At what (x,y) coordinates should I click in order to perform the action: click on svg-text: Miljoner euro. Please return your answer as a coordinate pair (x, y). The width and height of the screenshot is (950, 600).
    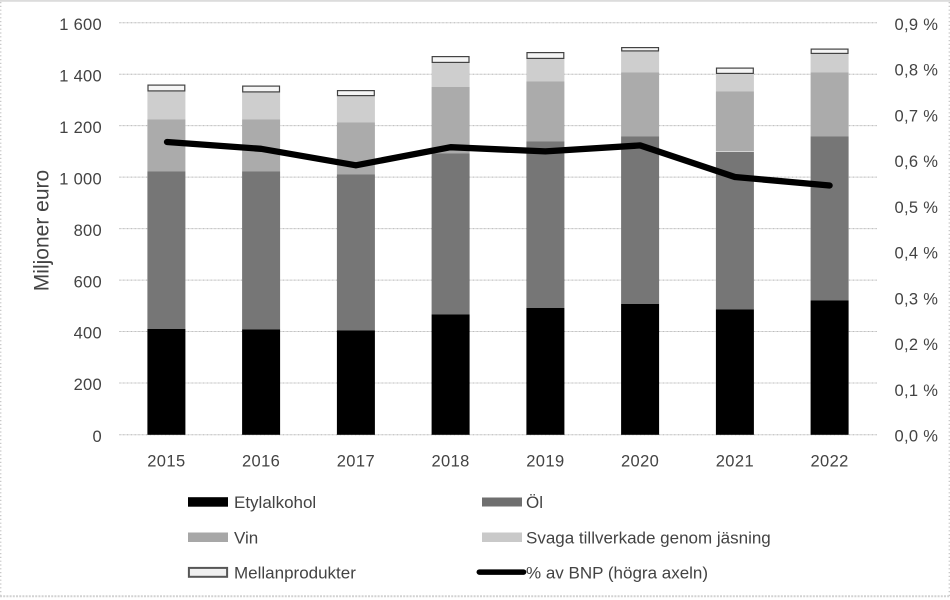
    Looking at the image, I should click on (42, 230).